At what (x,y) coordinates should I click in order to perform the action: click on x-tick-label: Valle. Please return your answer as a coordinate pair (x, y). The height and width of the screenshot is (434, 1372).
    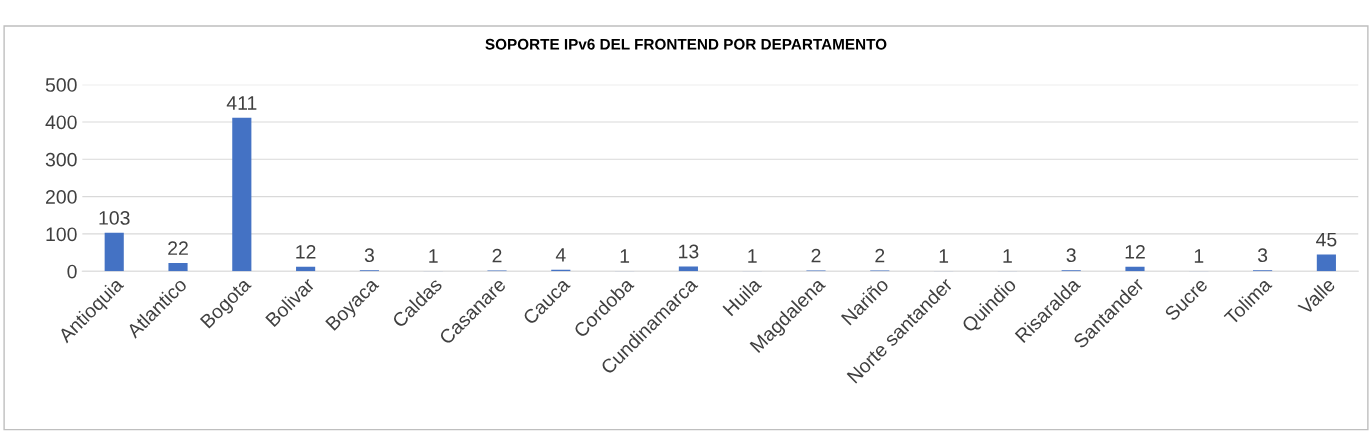
    Looking at the image, I should click on (1316, 296).